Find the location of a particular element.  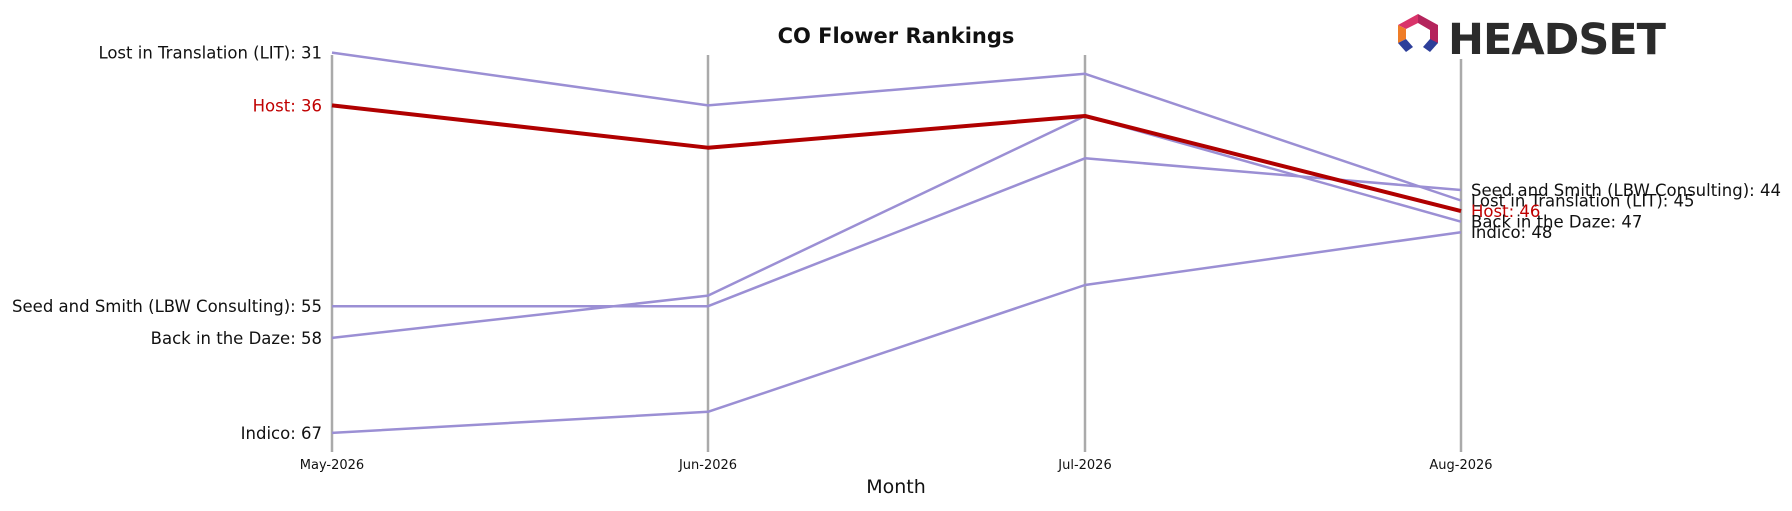

end-label-seed-and-smith-lbw-consulting: Seed and Smith (LBW Consulting): 44 is located at coordinates (1626, 190).